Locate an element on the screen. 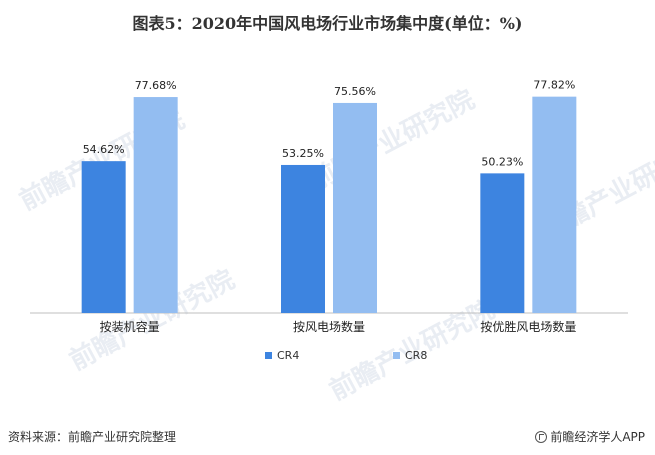  legend-label-cr8: CR8 is located at coordinates (416, 355).